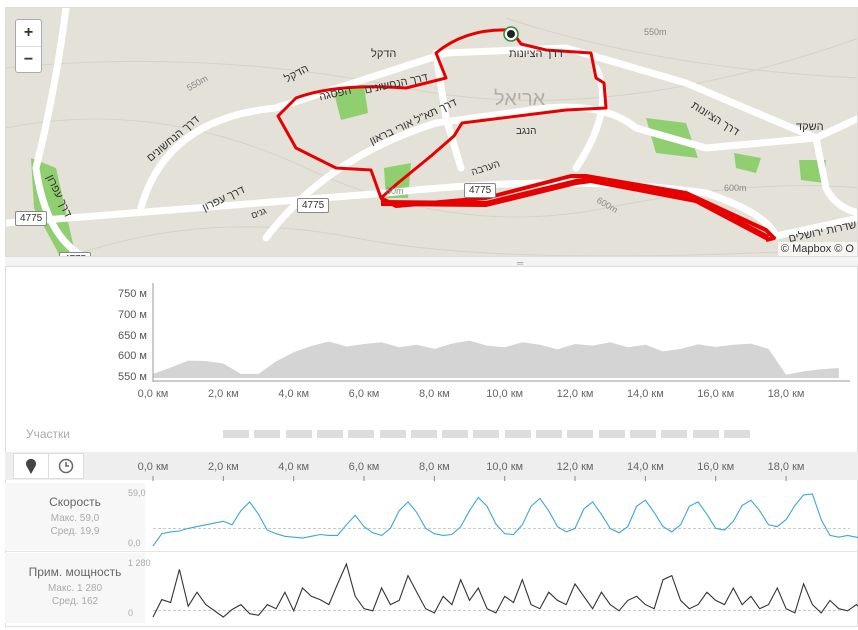 The image size is (858, 630). Describe the element at coordinates (655, 32) in the screenshot. I see `contour-label: 550m` at that location.